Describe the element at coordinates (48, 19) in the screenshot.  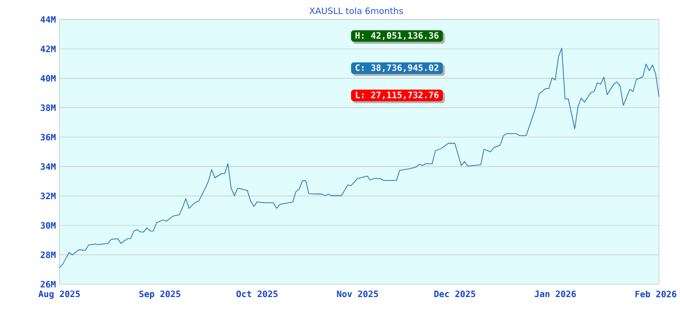
I see `y-tick-label: 44M` at that location.